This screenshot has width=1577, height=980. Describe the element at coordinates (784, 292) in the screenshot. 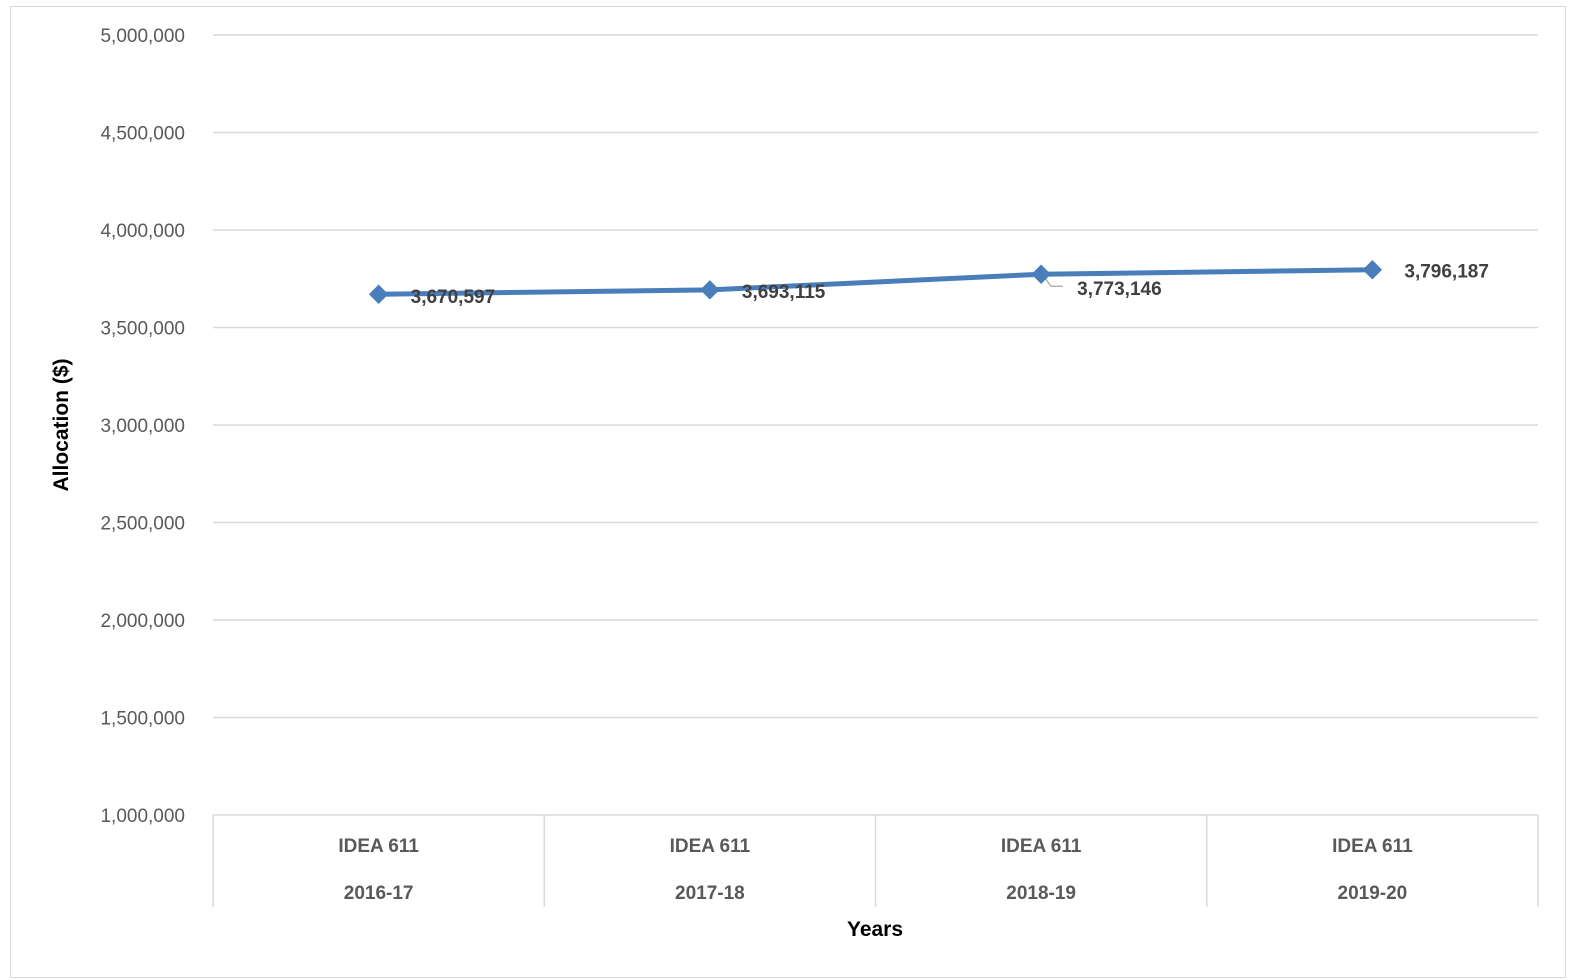

I see `data-label: 3,693,115` at that location.